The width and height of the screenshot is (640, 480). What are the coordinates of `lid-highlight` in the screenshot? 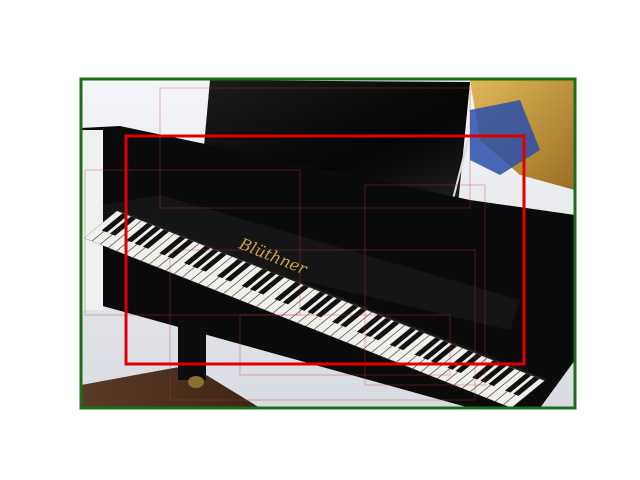 It's located at (460, 171).